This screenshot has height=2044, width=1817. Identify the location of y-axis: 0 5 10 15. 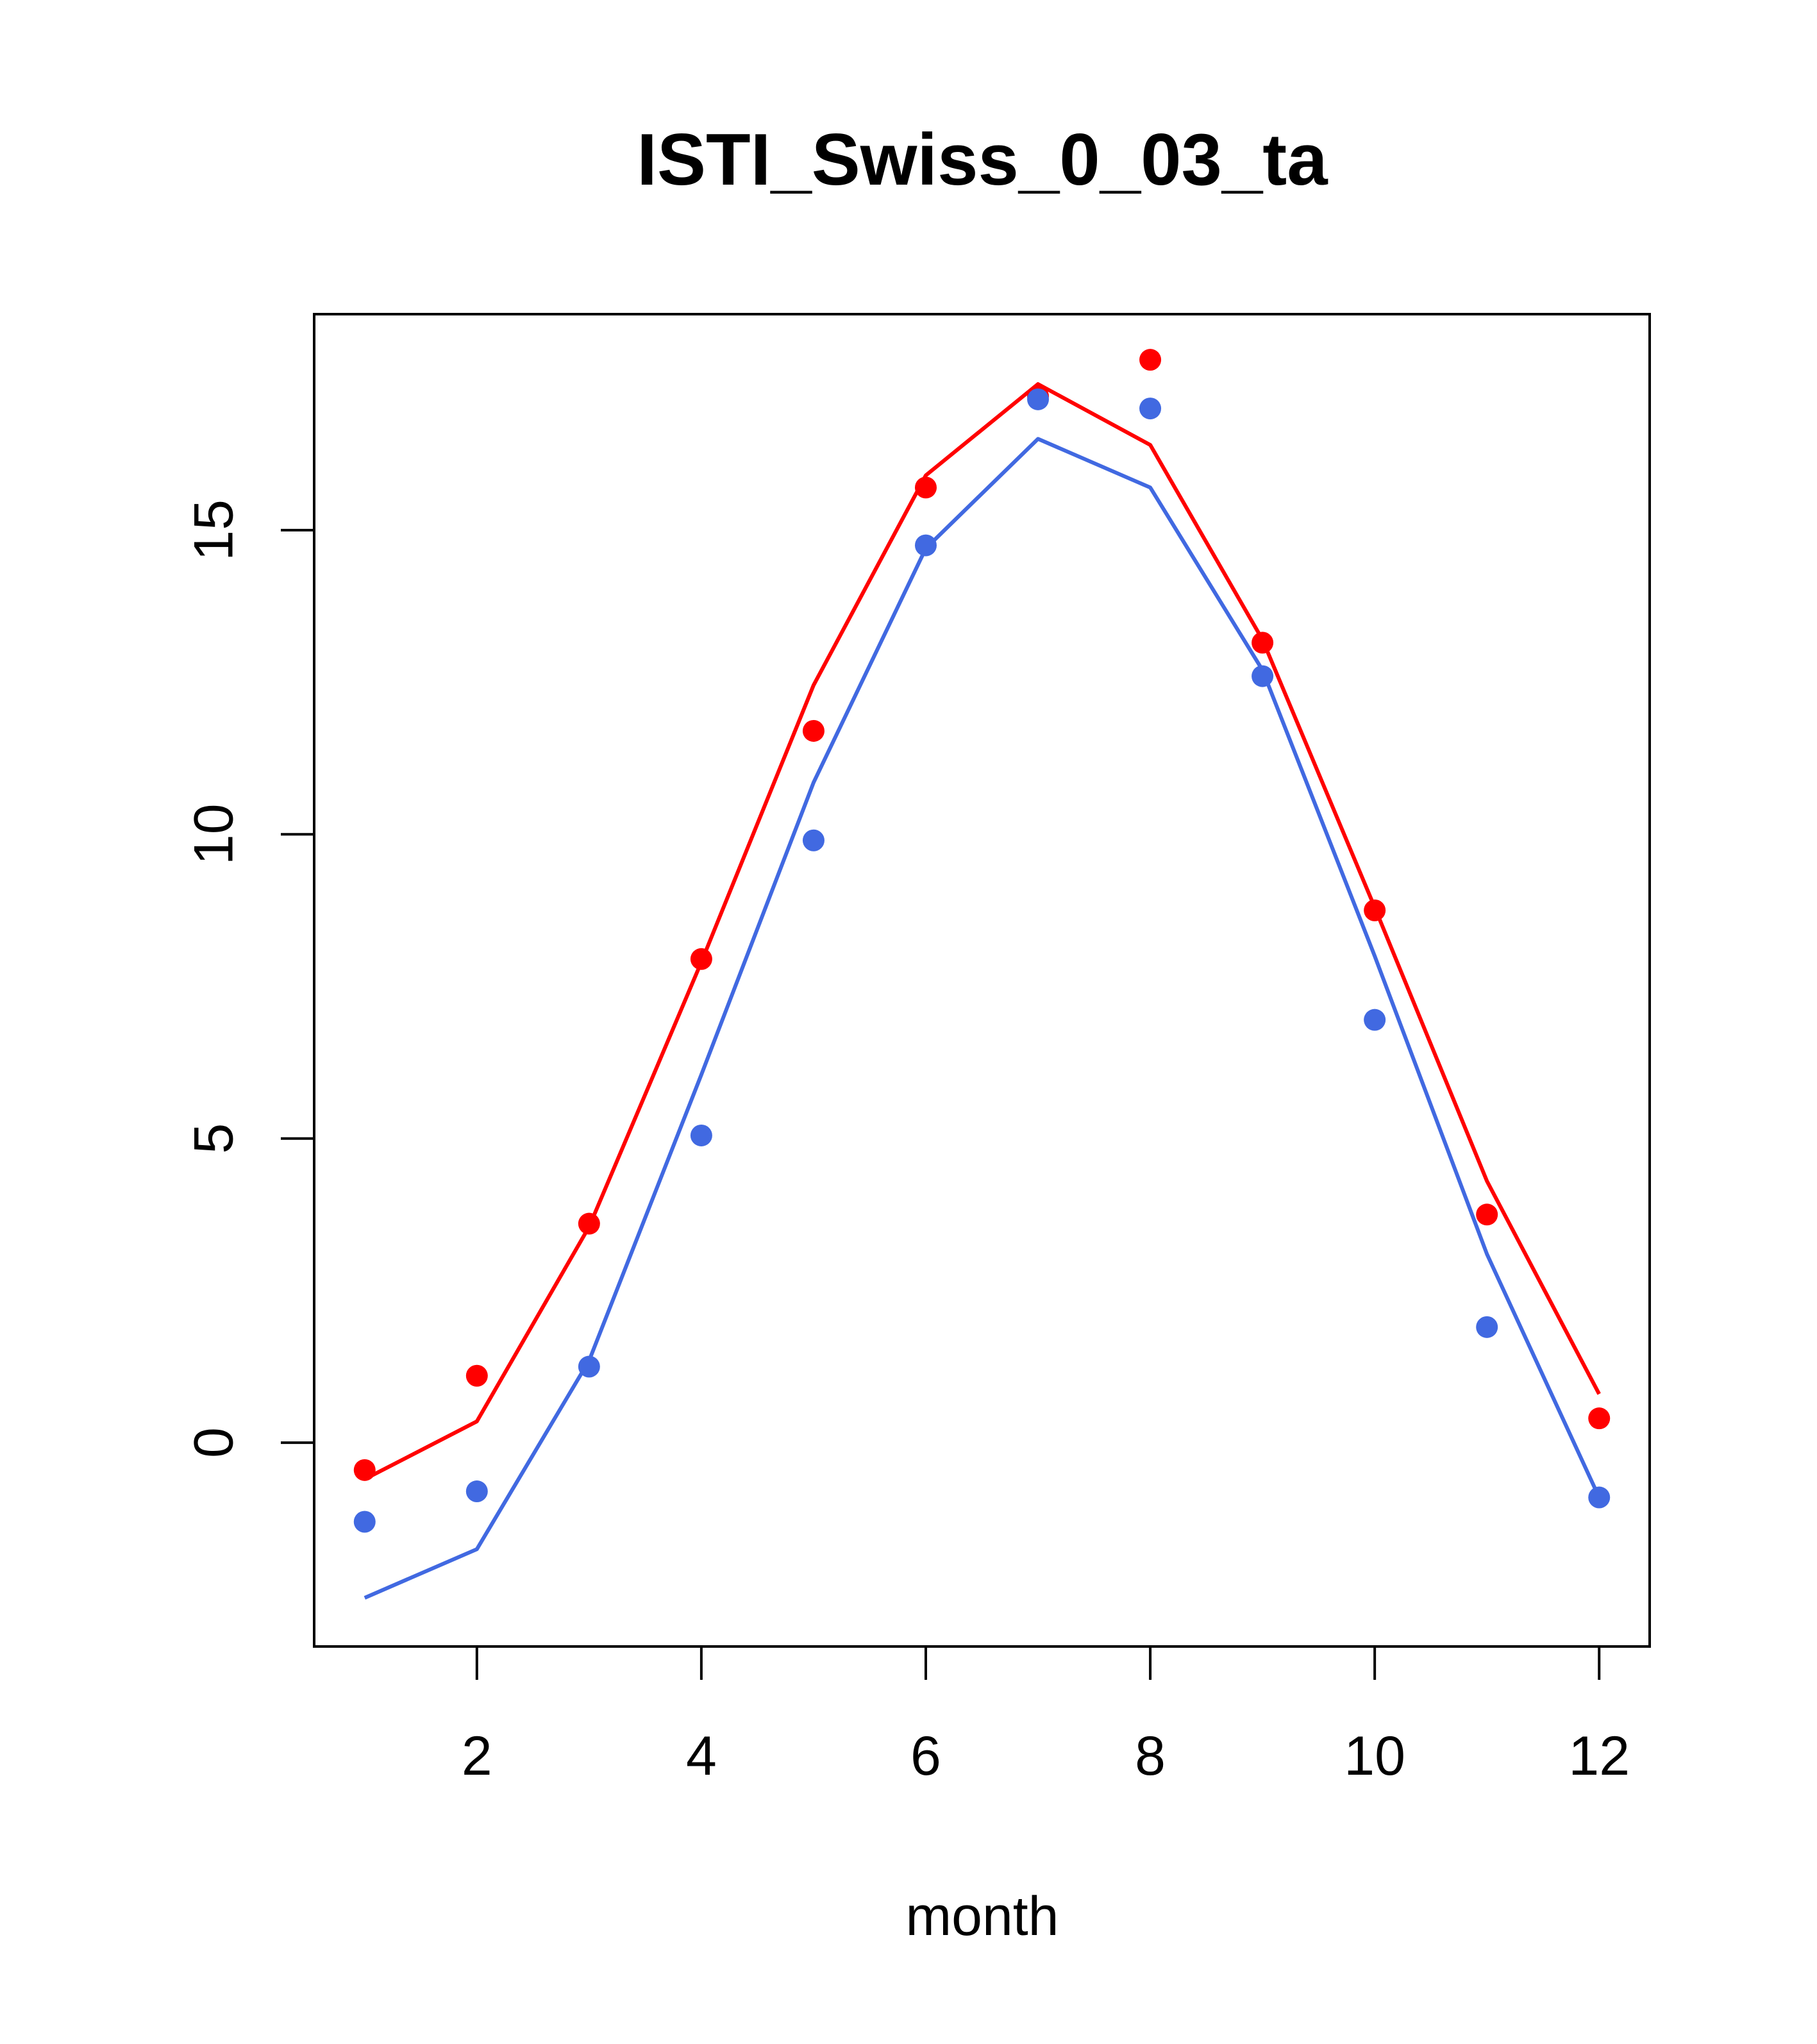
(249, 978).